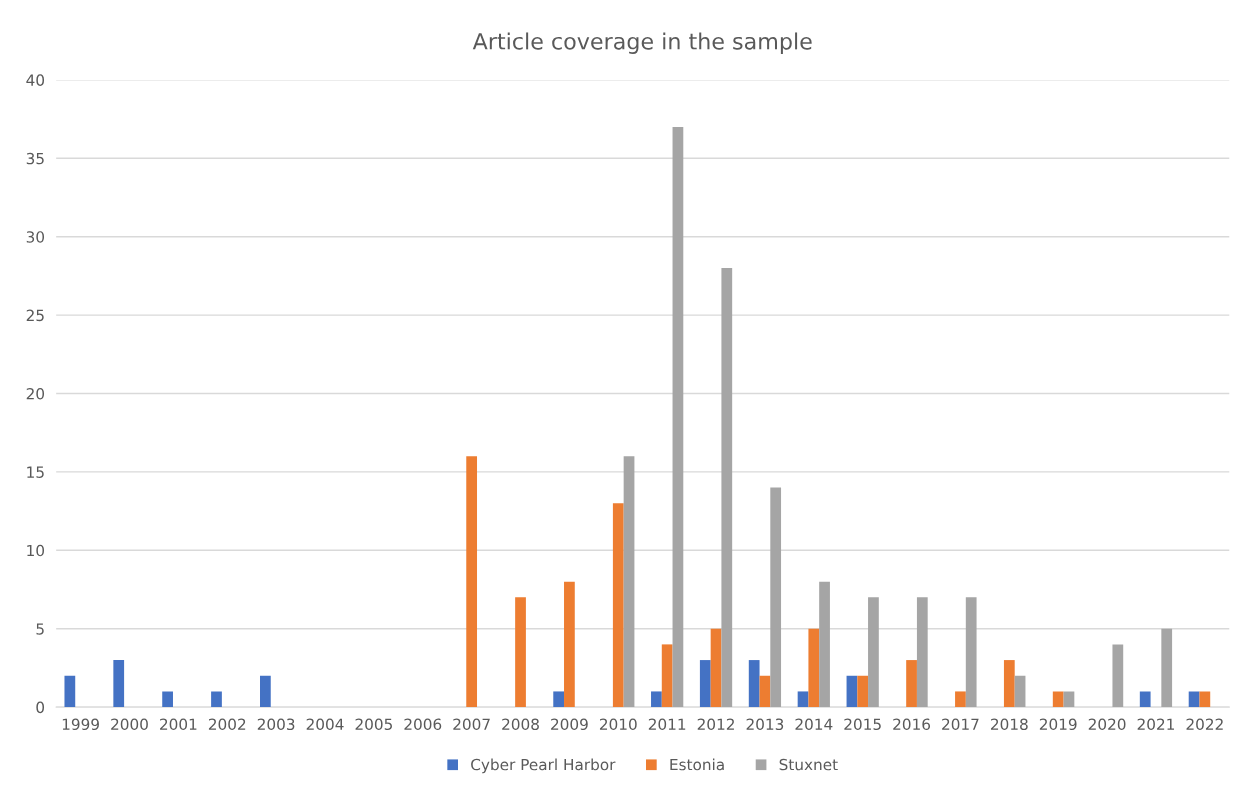 The width and height of the screenshot is (1248, 799). Describe the element at coordinates (1107, 724) in the screenshot. I see `x-tick-label: 2020` at that location.